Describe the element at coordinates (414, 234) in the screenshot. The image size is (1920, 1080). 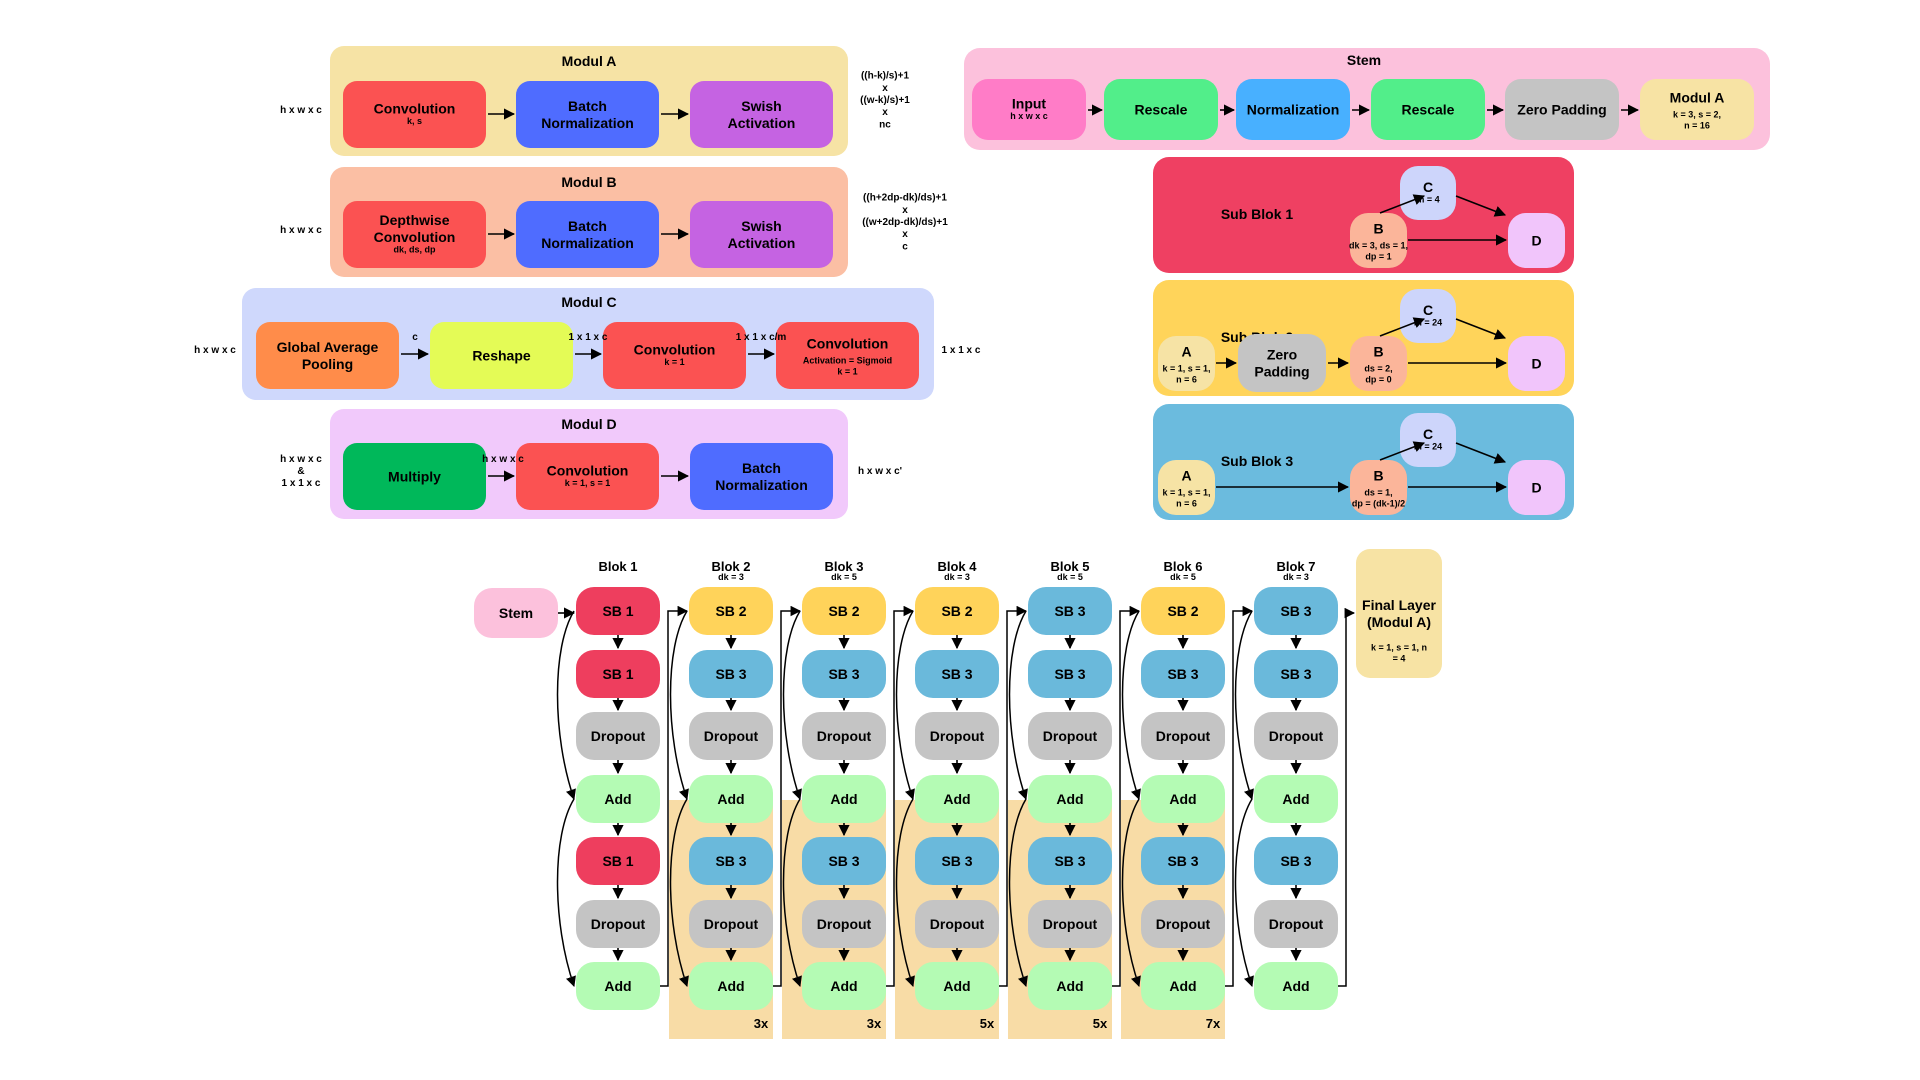
I see `modul-b-depthwise-conv` at that location.